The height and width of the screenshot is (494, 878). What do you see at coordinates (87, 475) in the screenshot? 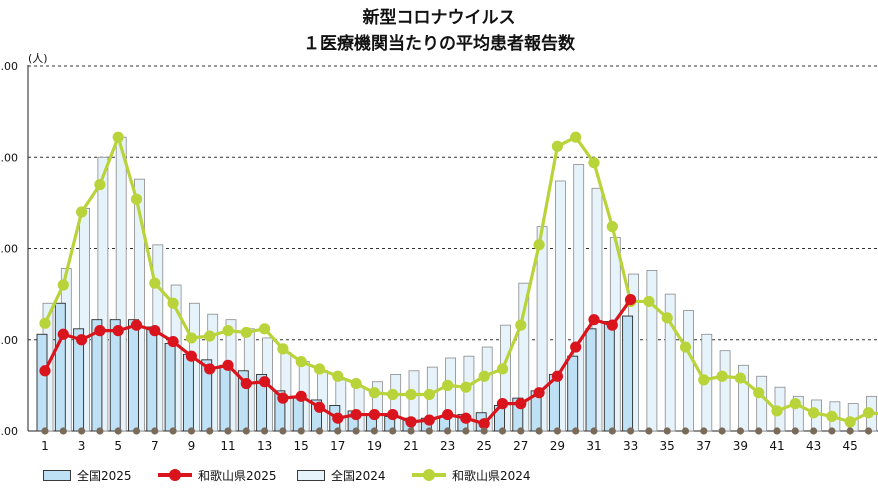
I see `legend-item-zenkoku-2025: 全国2025` at bounding box center [87, 475].